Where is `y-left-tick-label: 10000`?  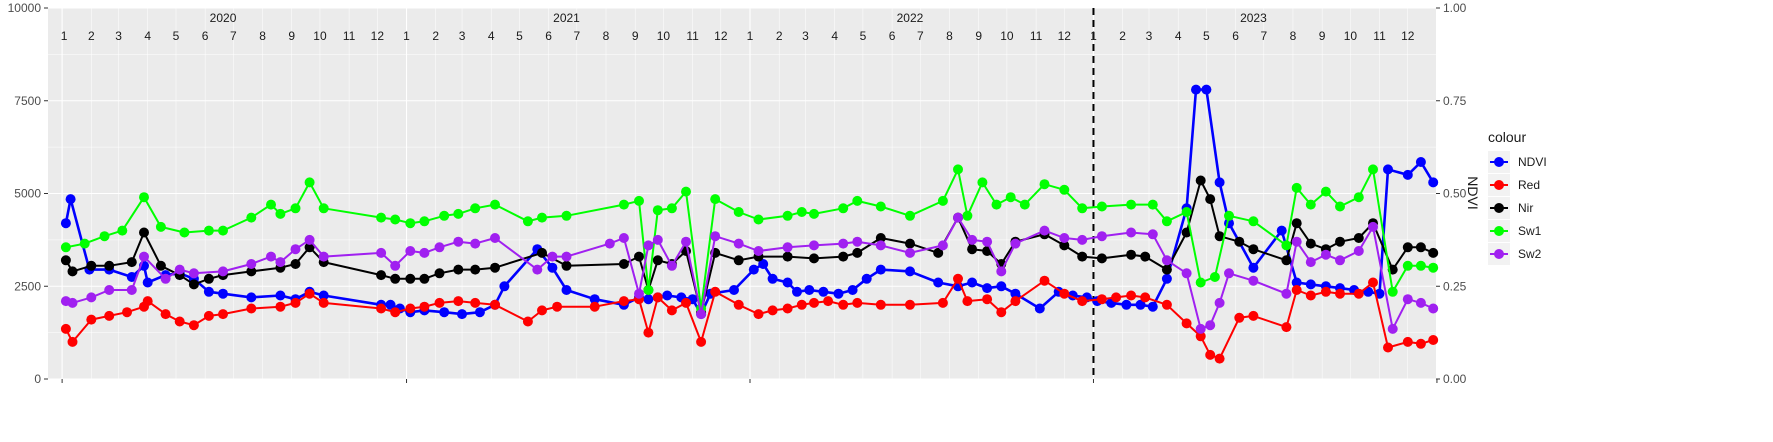 y-left-tick-label: 10000 is located at coordinates (25, 8).